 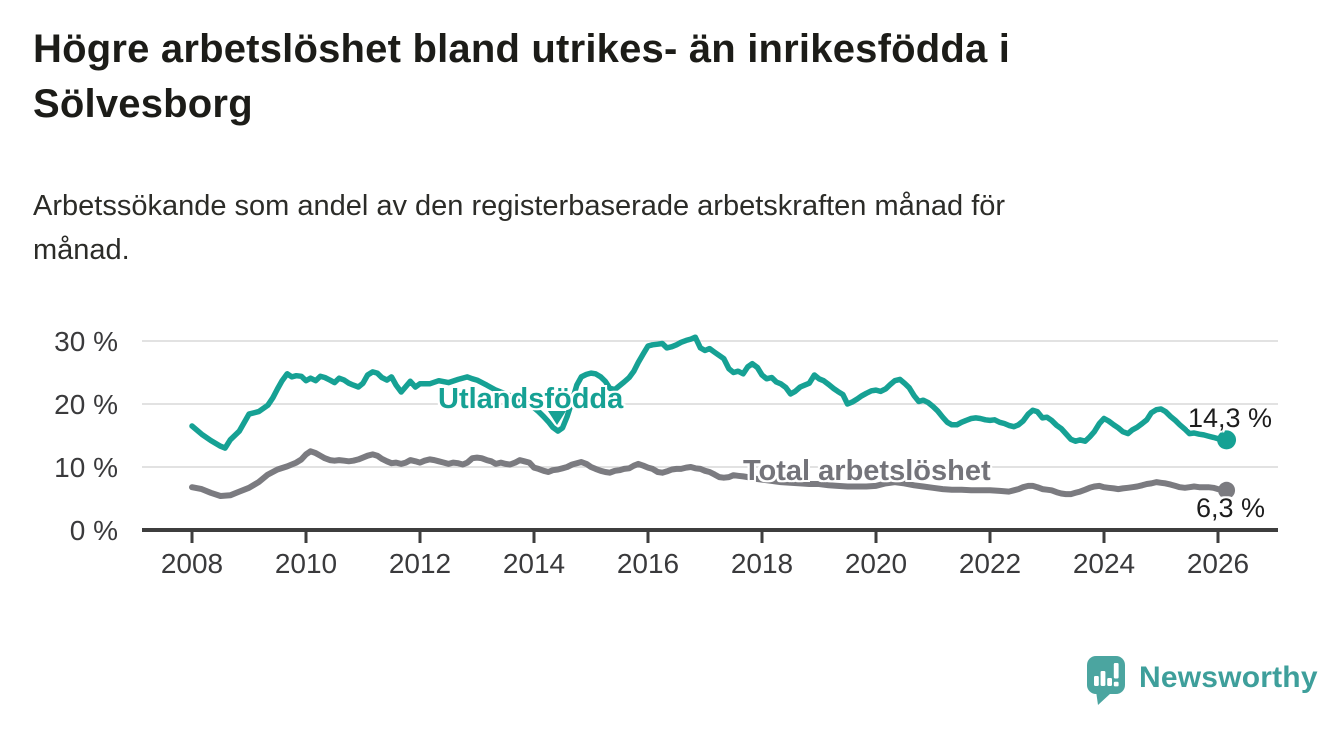 What do you see at coordinates (1227, 440) in the screenshot?
I see `end-point-dot-utlandsfodda` at bounding box center [1227, 440].